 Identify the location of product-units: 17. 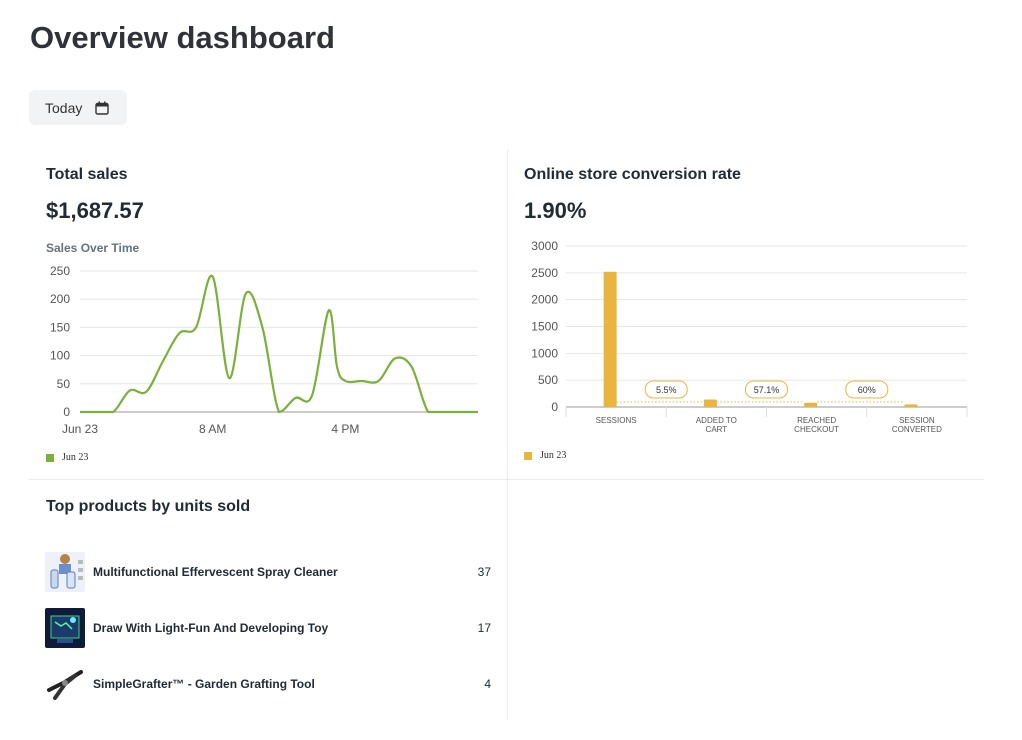
(484, 628).